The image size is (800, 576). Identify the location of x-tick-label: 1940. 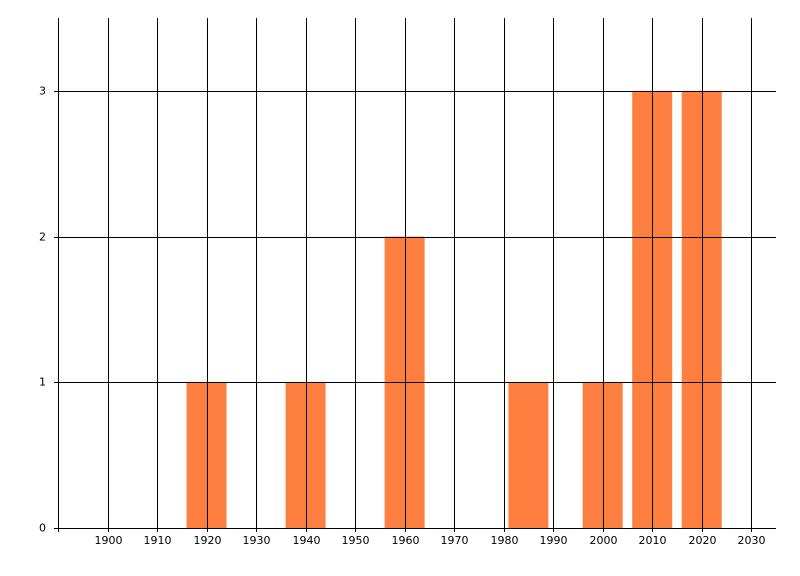
(307, 540).